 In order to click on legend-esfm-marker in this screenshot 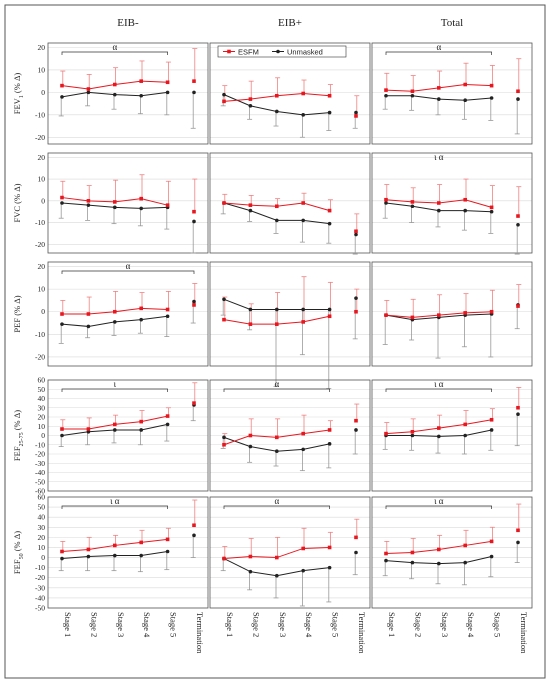, I will do `click(229, 51)`.